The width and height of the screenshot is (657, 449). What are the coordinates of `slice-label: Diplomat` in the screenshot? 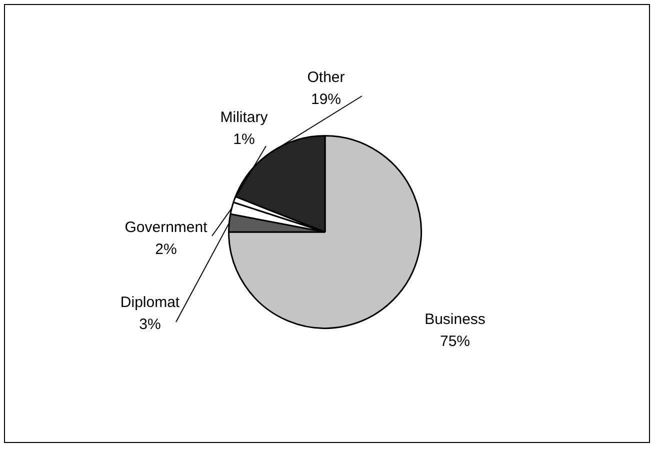 It's located at (150, 303).